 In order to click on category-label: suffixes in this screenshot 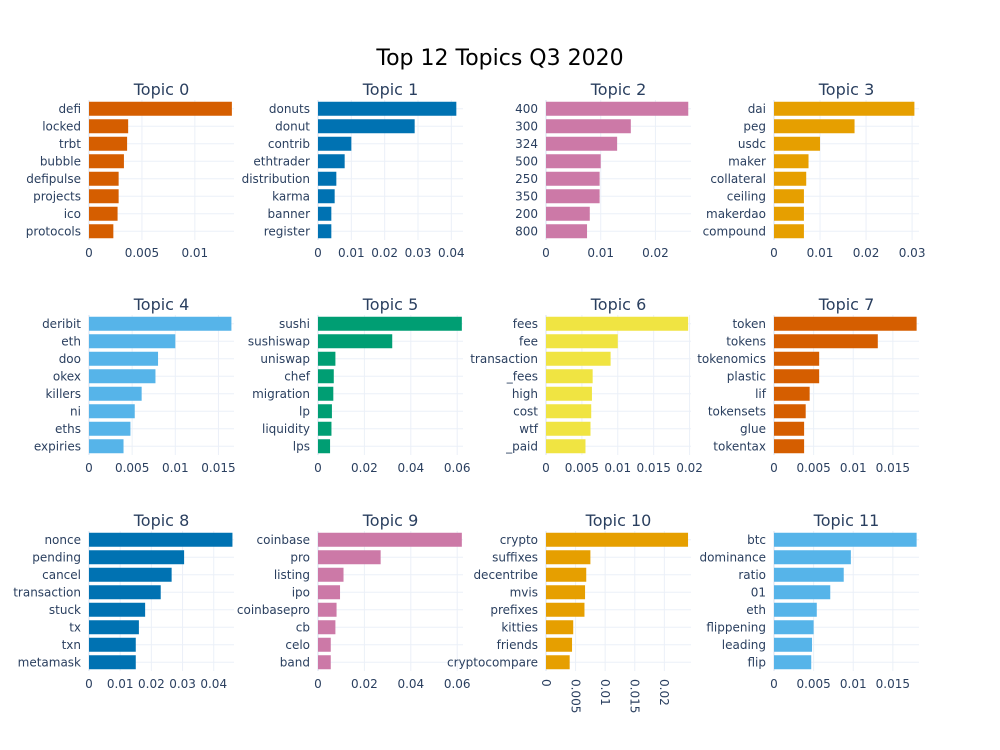, I will do `click(515, 557)`.